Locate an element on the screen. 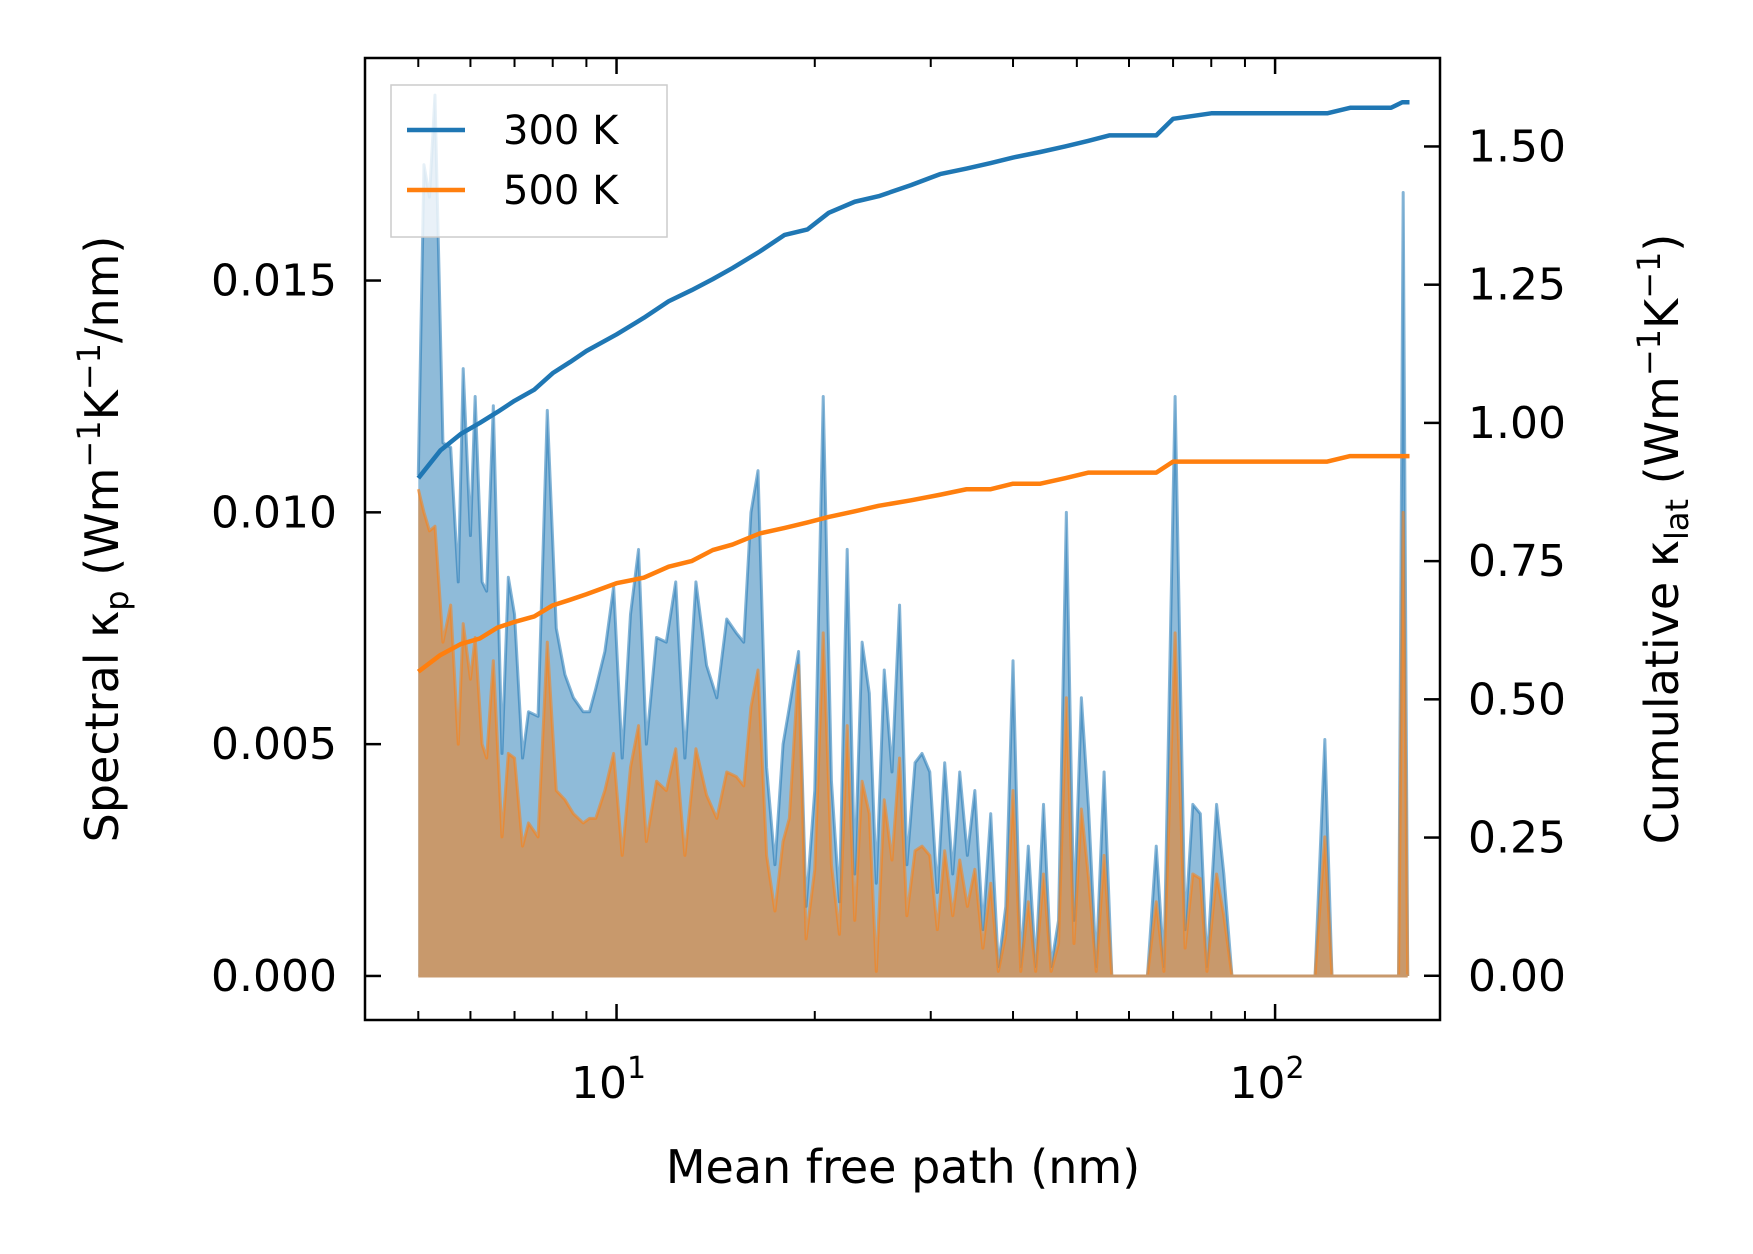 The height and width of the screenshot is (1254, 1753). x-tick-exponent: 1 is located at coordinates (636, 1068).